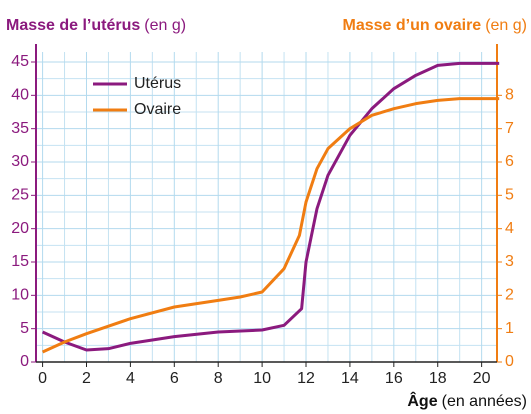 This screenshot has width=531, height=414. Describe the element at coordinates (24, 361) in the screenshot. I see `y-tick-label: 0` at that location.